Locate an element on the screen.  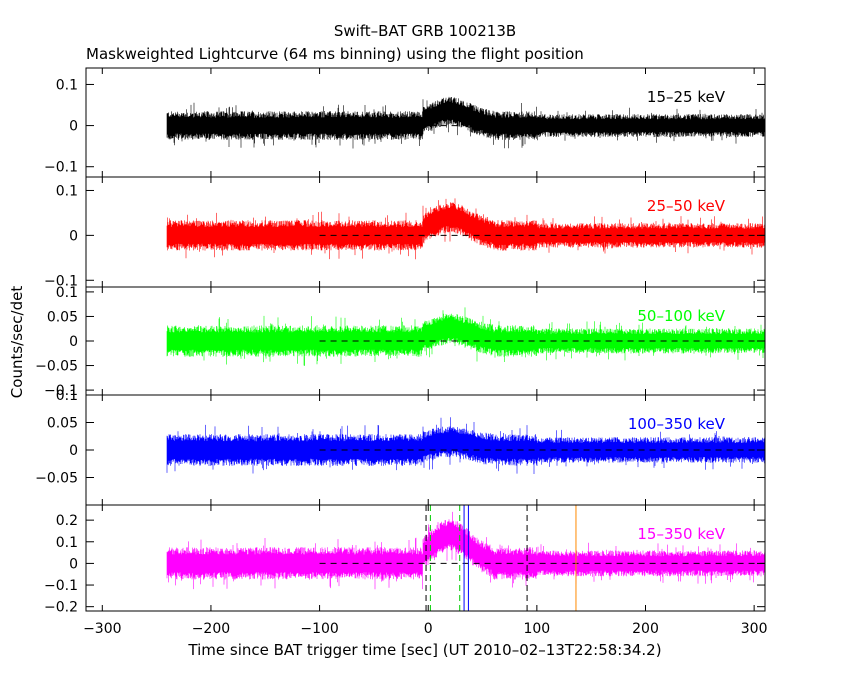
series-1-trace is located at coordinates (466, 122).